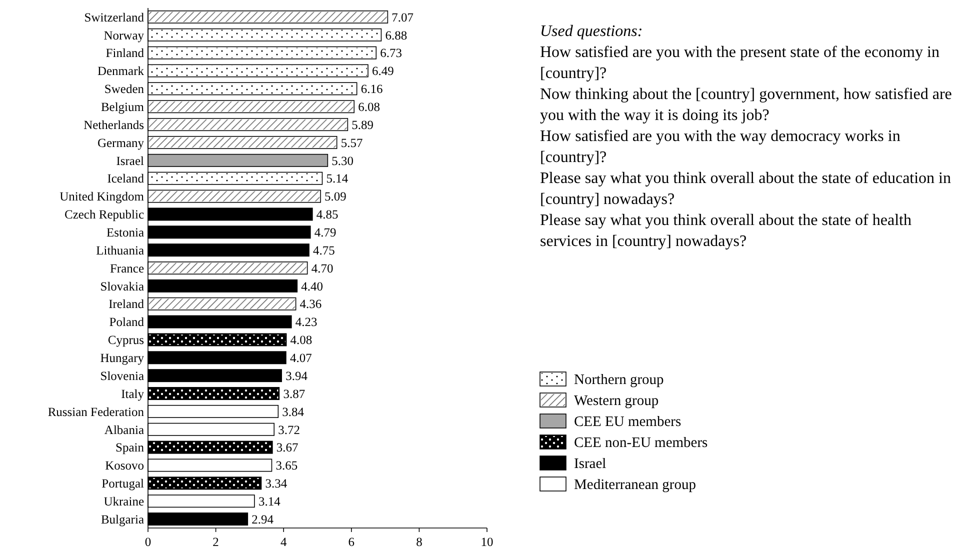 The height and width of the screenshot is (560, 971). What do you see at coordinates (104, 215) in the screenshot?
I see `y-tick-label: Czech Republic` at bounding box center [104, 215].